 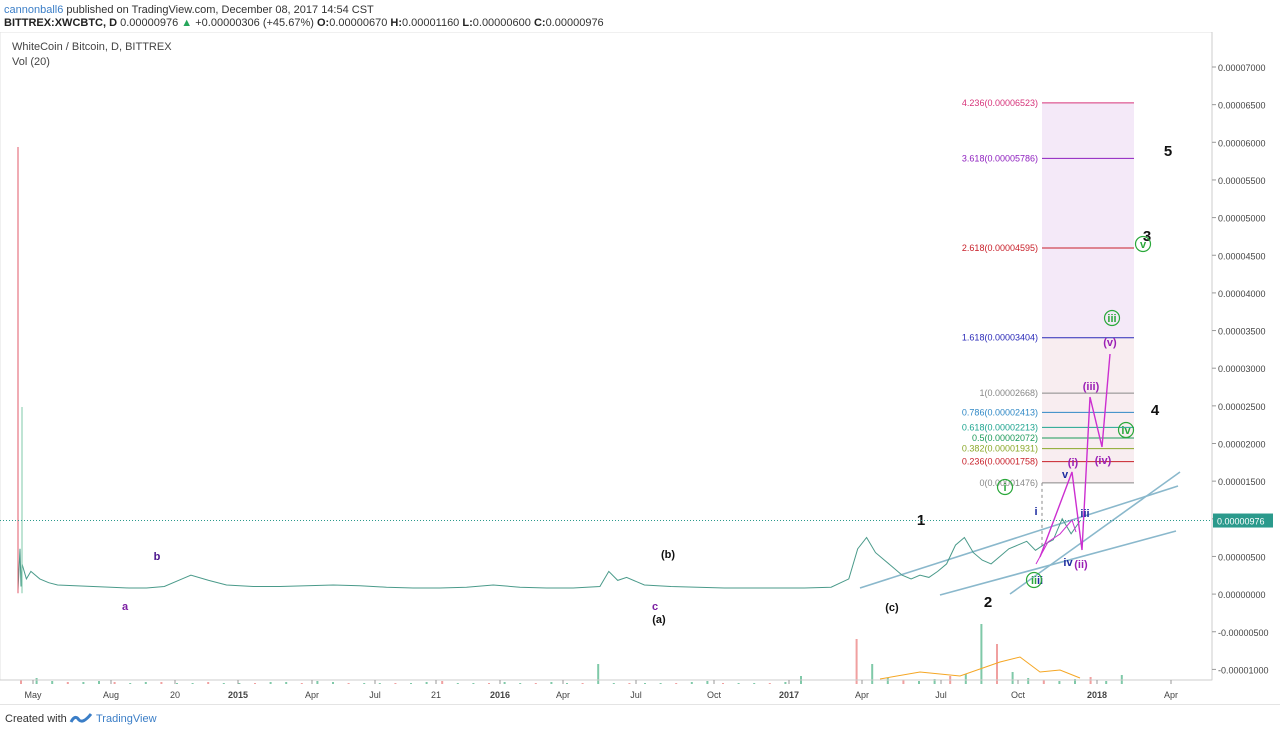 I want to click on fib-level-label: 0(0.00001476), so click(x=1008, y=483).